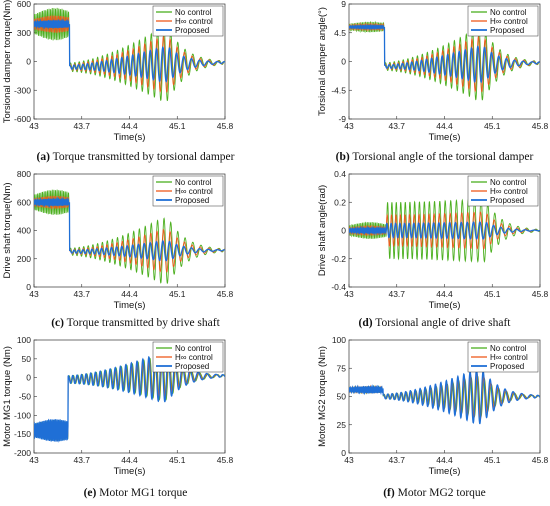 This screenshot has height=506, width=550. I want to click on y-tick-label: 0.4, so click(340, 174).